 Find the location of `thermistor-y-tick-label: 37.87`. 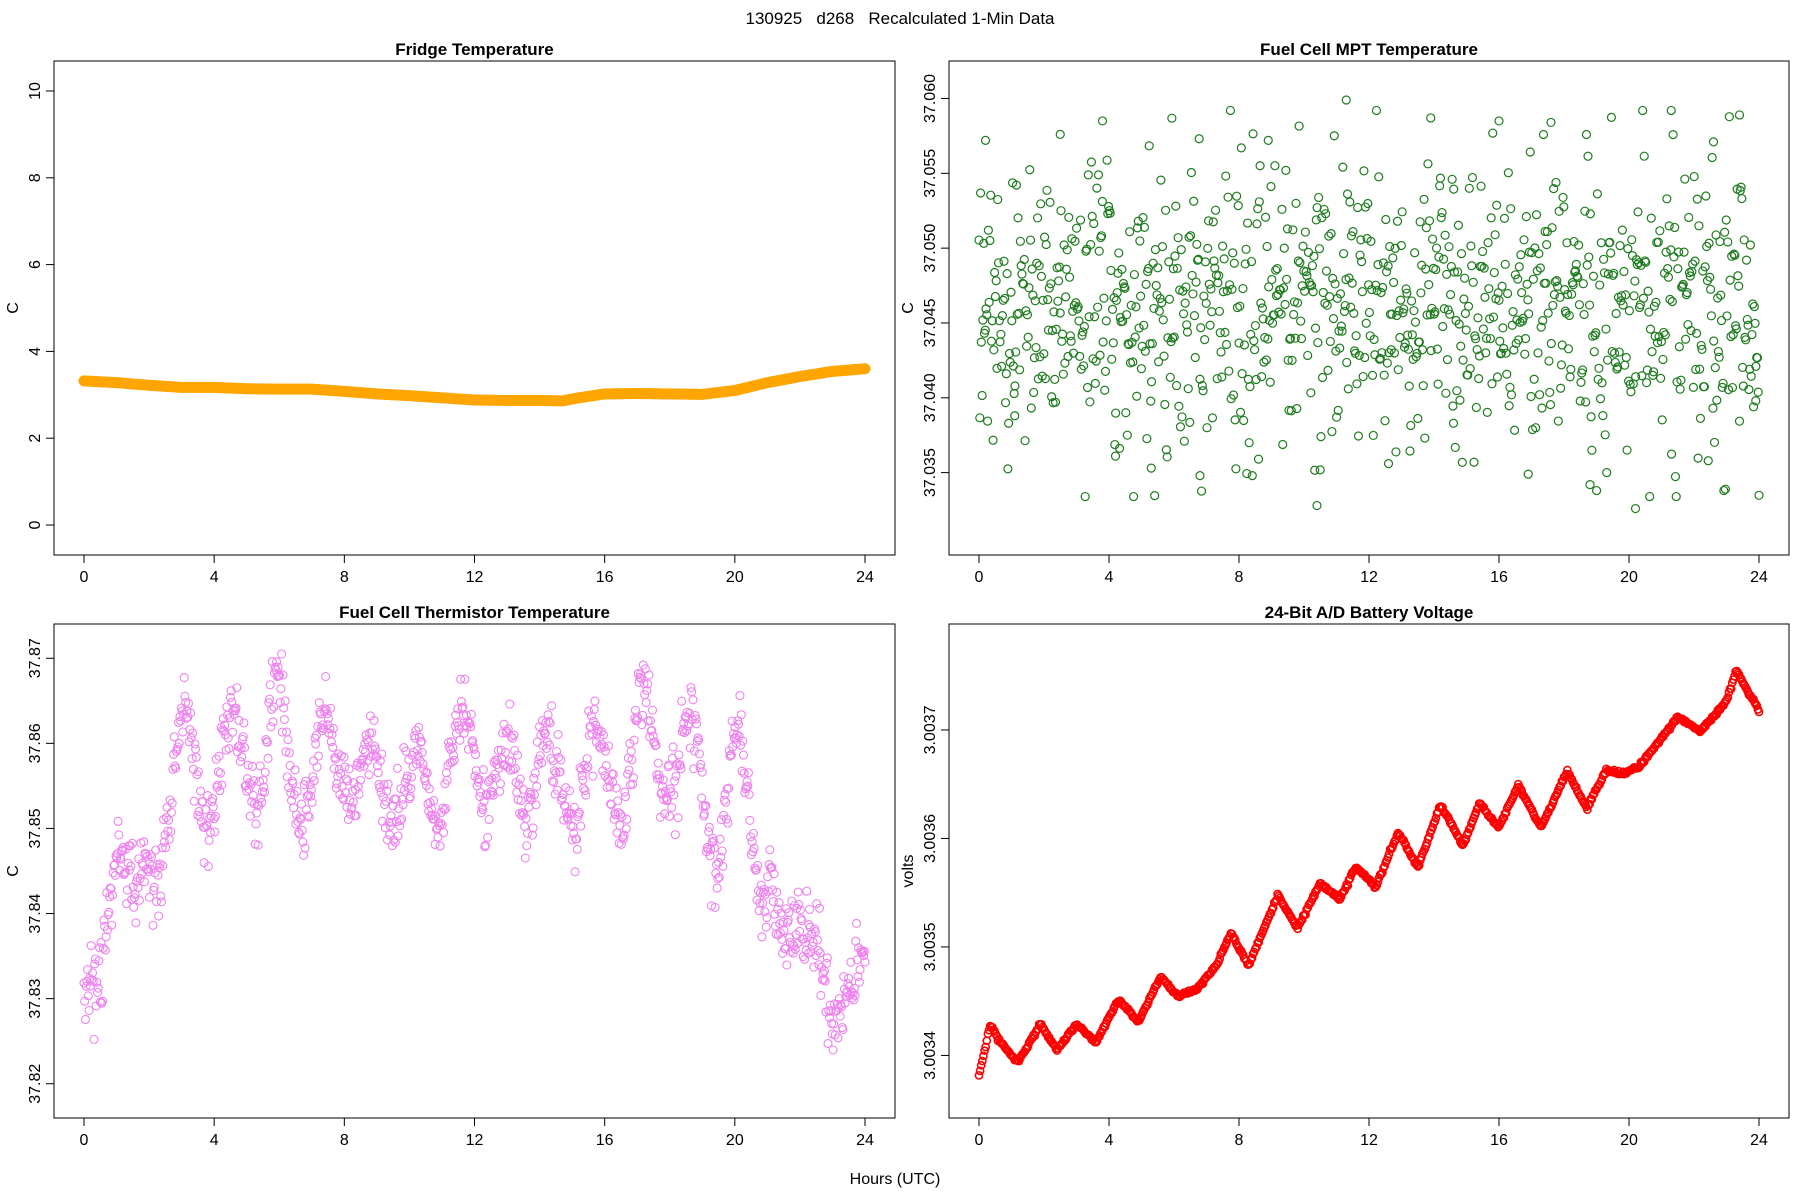

thermistor-y-tick-label: 37.87 is located at coordinates (35, 658).